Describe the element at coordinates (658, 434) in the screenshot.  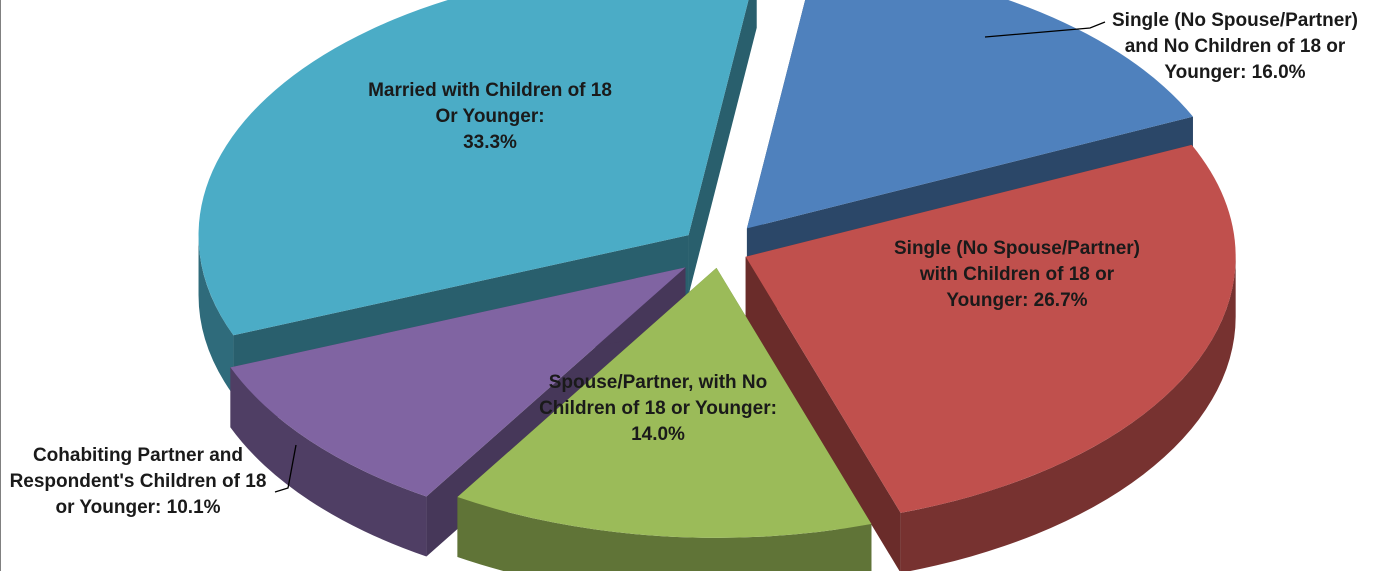
I see `data-label-line: 14.0%` at that location.